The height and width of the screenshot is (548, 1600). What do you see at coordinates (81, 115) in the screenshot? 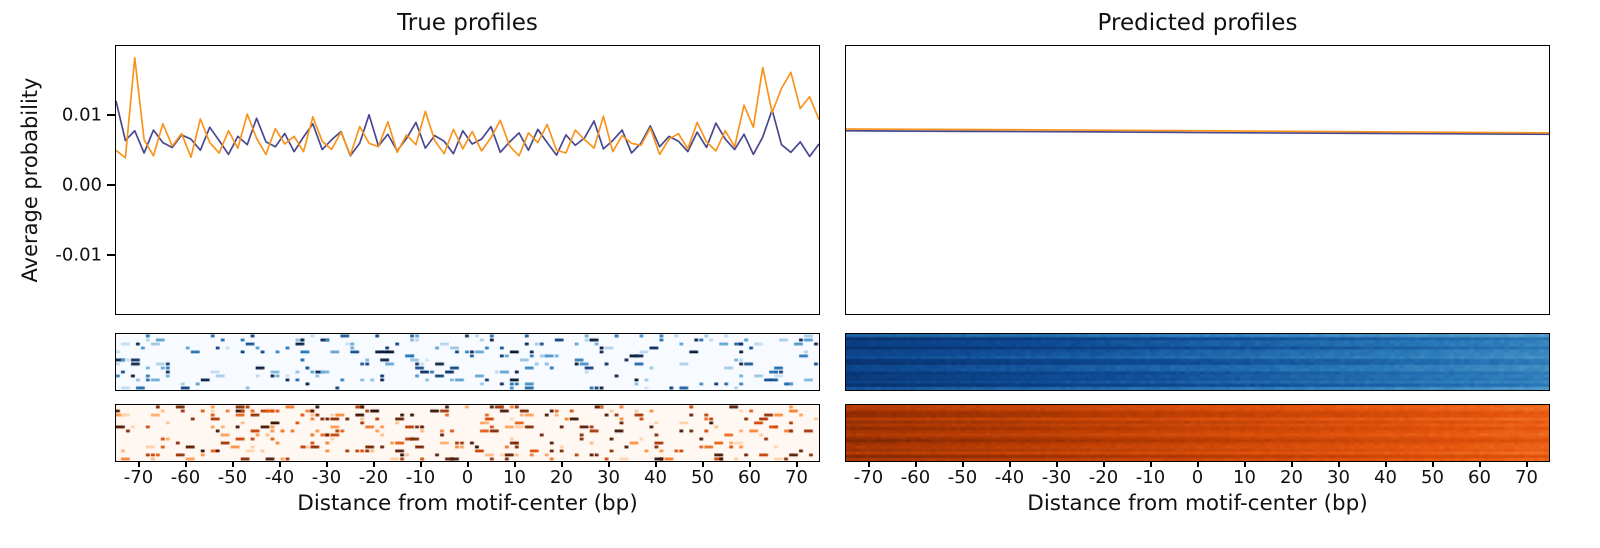
I see `y-tick-label: 0.01` at bounding box center [81, 115].